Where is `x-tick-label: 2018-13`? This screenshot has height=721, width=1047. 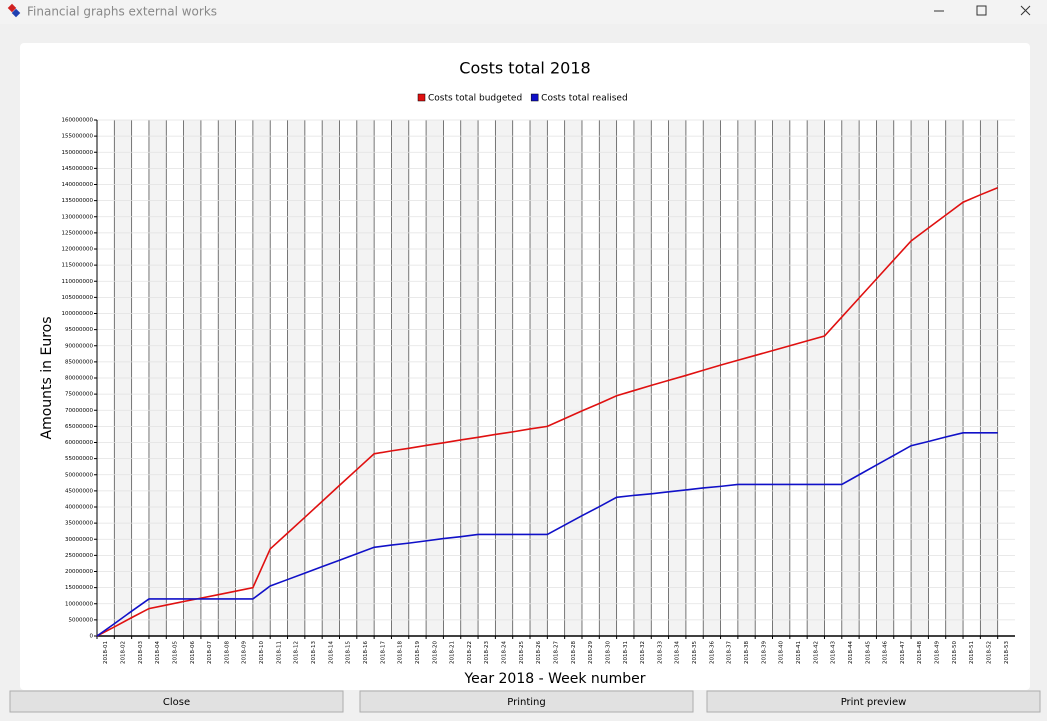 x-tick-label: 2018-13 is located at coordinates (314, 652).